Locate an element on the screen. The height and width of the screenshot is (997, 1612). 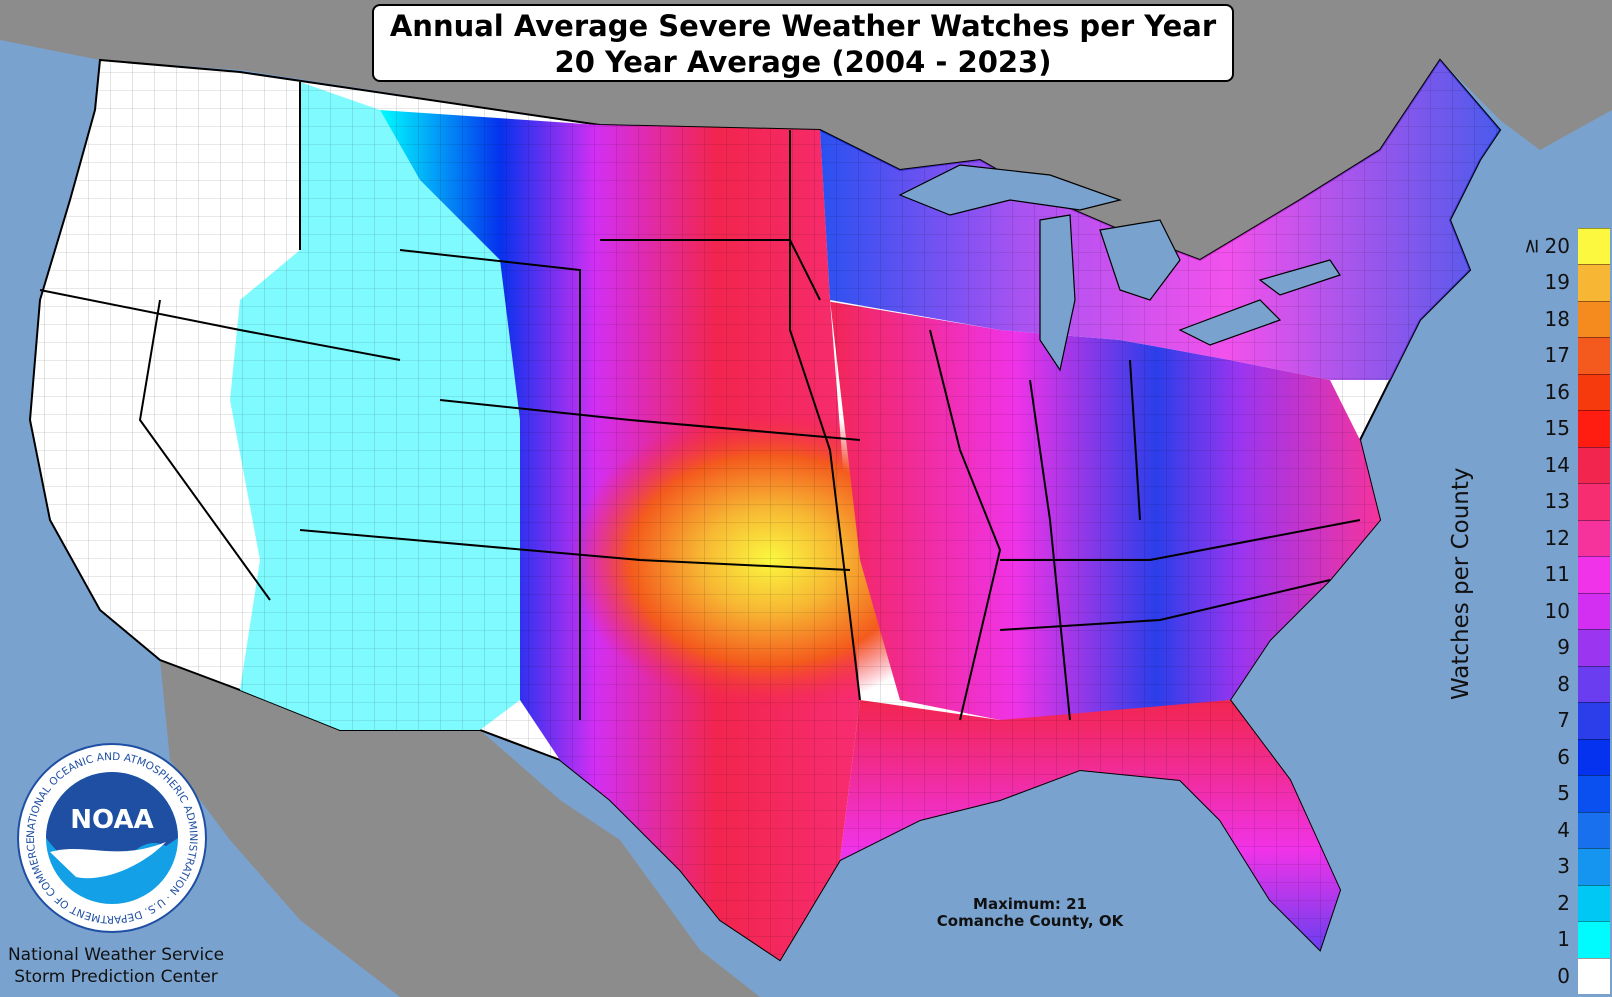
maximum-annotation: Maximum: 21 Comanche County, OK is located at coordinates (1030, 913).